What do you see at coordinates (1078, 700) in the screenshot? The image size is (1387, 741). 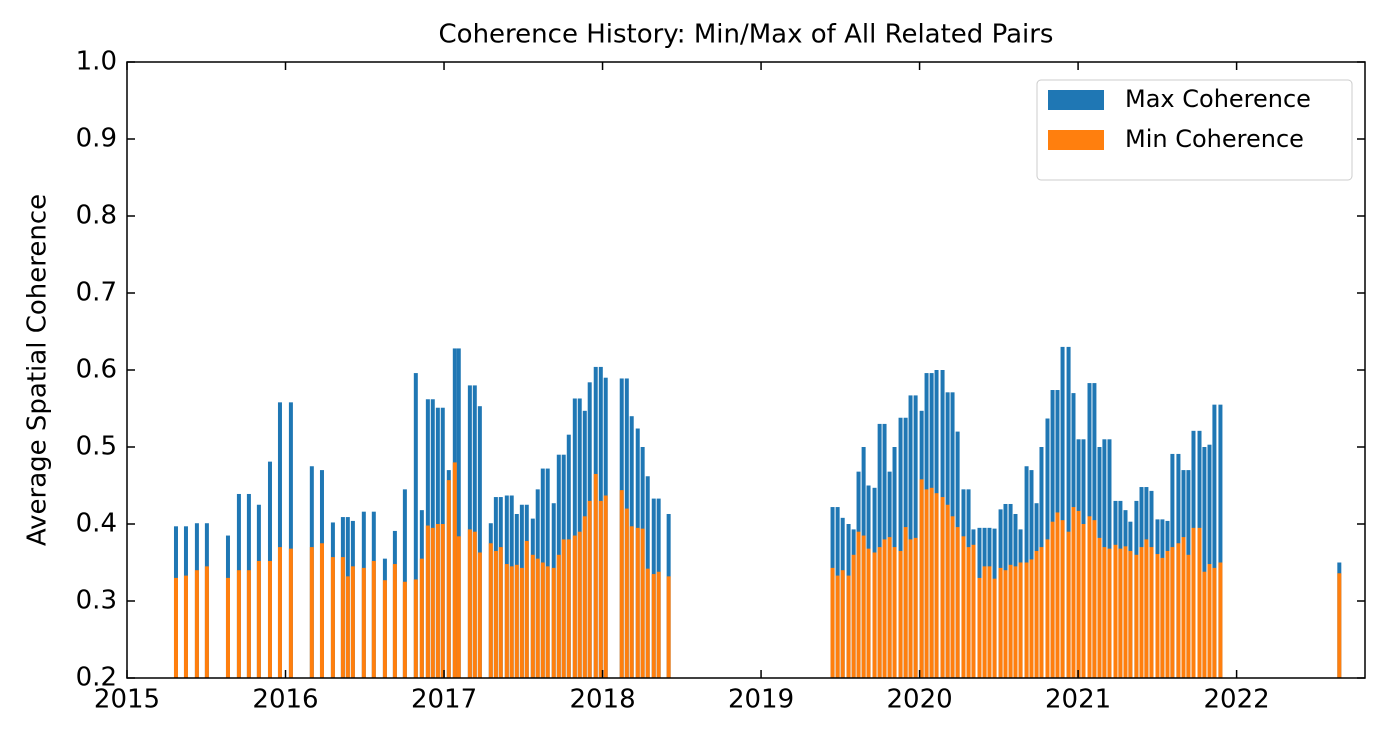 I see `x-tick-label: 2021` at bounding box center [1078, 700].